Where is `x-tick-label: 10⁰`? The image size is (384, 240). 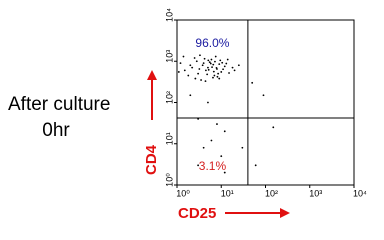 x-tick-label: 10⁰ is located at coordinates (183, 193).